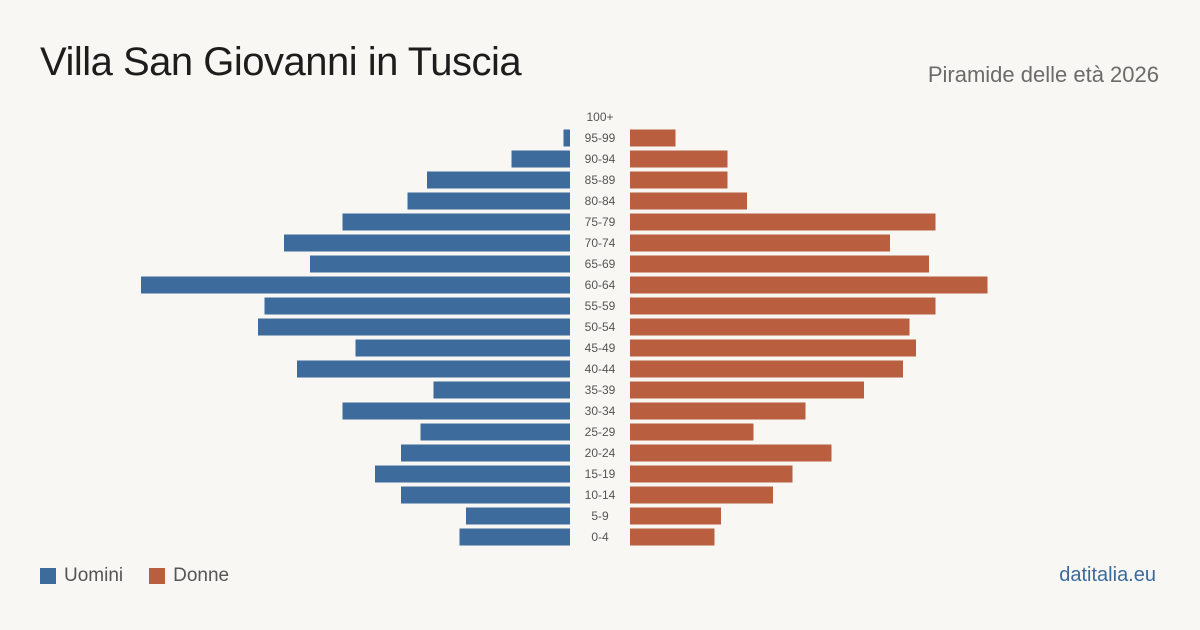  I want to click on legend-item-men: Uomini, so click(81, 576).